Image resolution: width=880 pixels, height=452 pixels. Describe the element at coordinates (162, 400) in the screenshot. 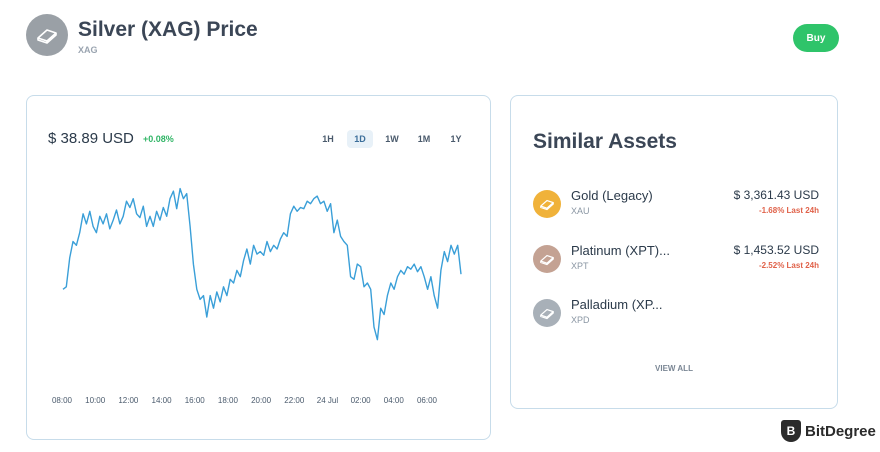

I see `x-tick-label: 14:00` at that location.